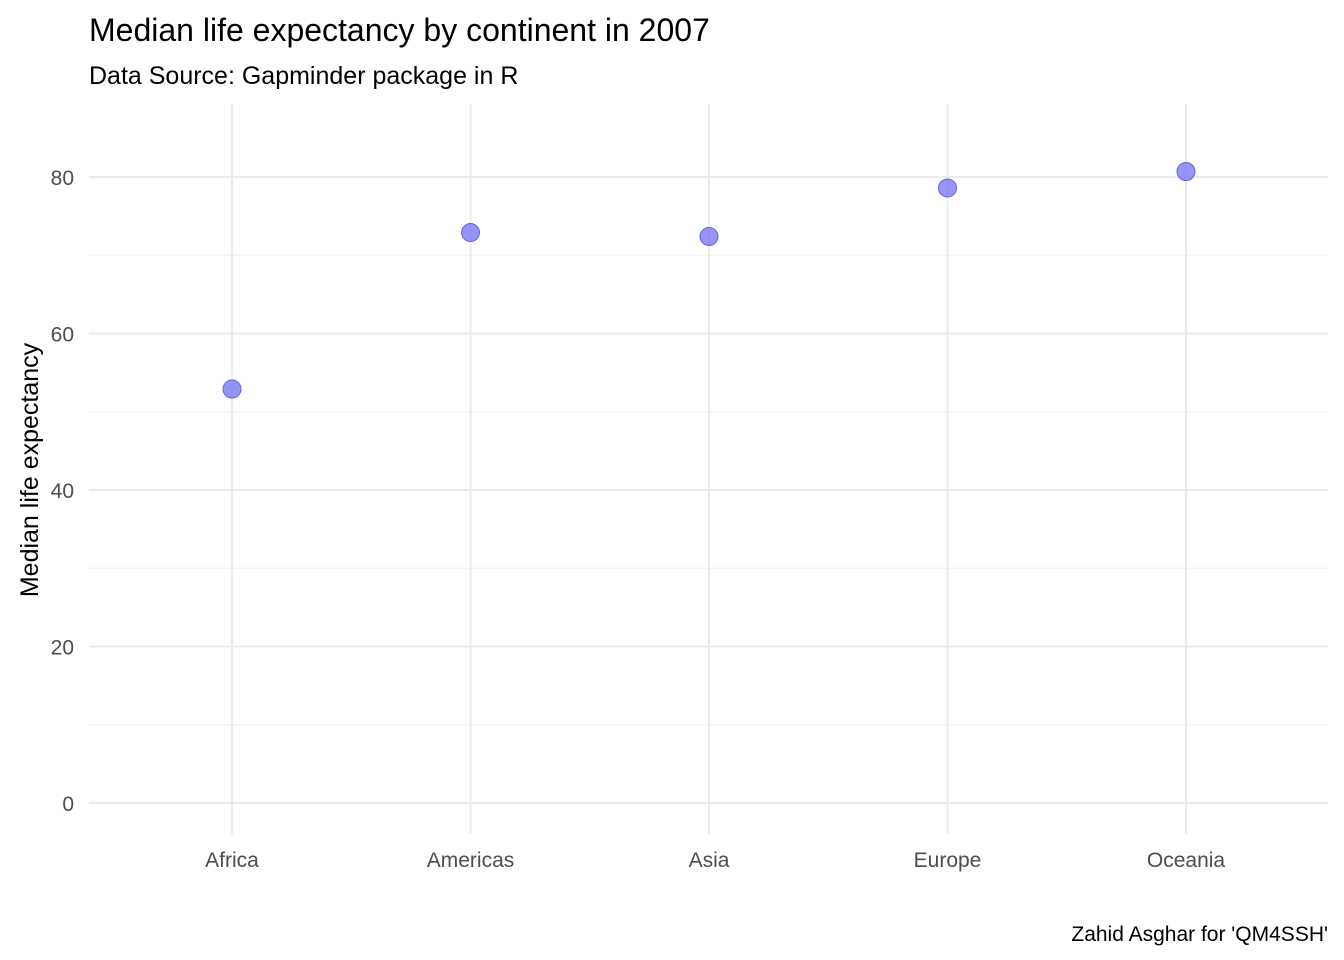 Image resolution: width=1344 pixels, height=960 pixels. Describe the element at coordinates (471, 860) in the screenshot. I see `x-tick-label: Americas` at that location.